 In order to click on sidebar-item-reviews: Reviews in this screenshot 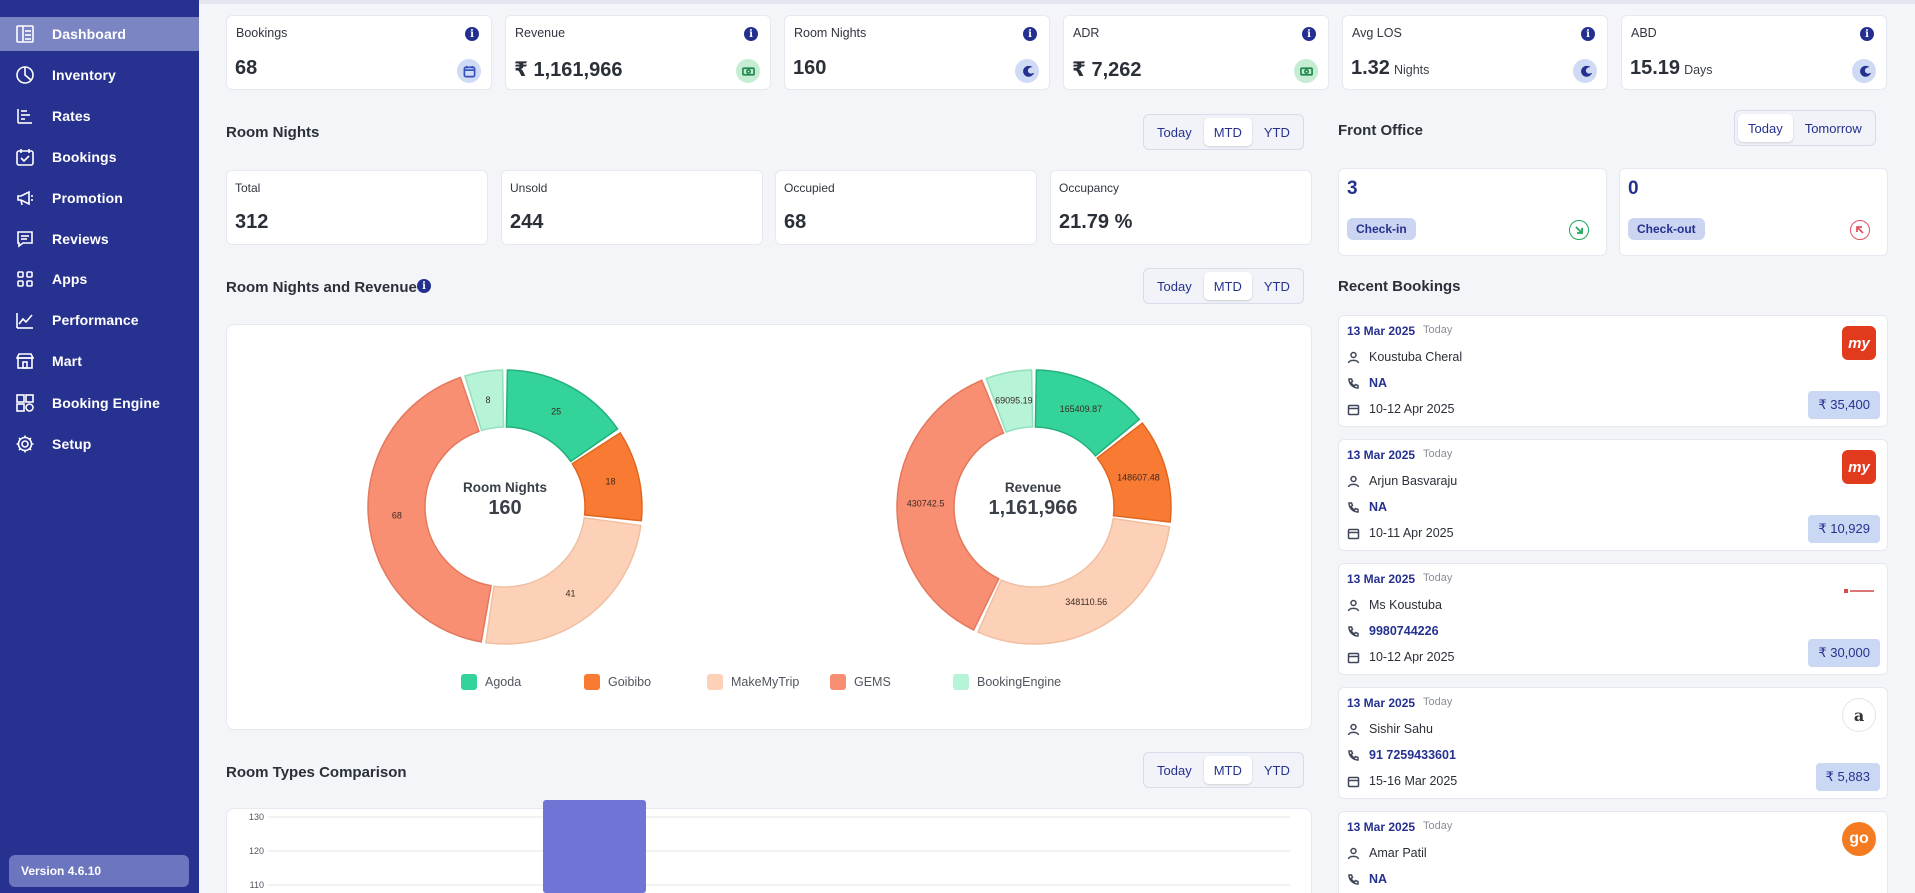, I will do `click(99, 239)`.